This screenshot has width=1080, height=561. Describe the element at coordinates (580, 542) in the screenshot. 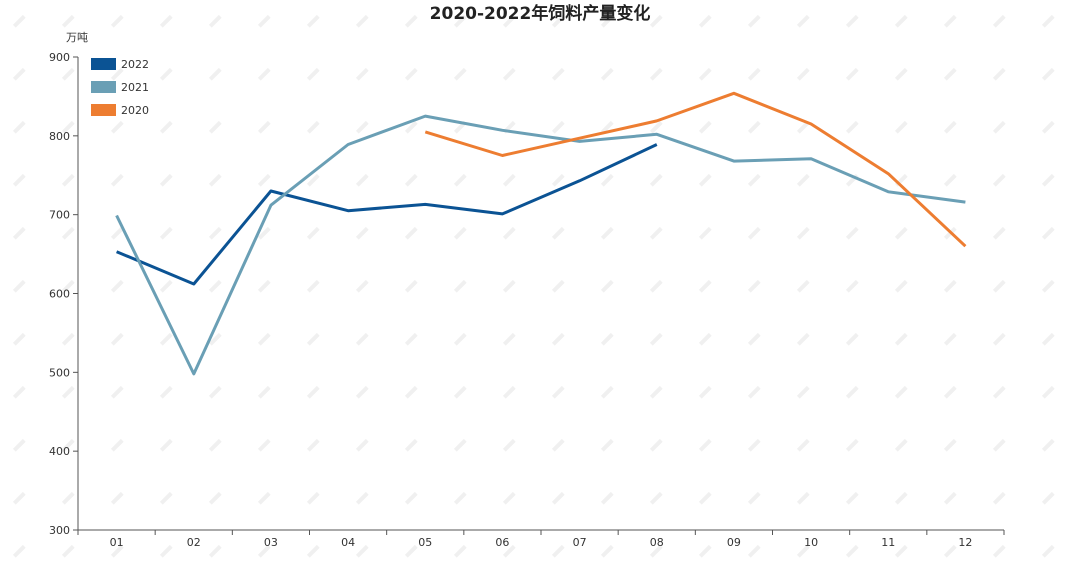

I see `x-tick-label: 07` at that location.